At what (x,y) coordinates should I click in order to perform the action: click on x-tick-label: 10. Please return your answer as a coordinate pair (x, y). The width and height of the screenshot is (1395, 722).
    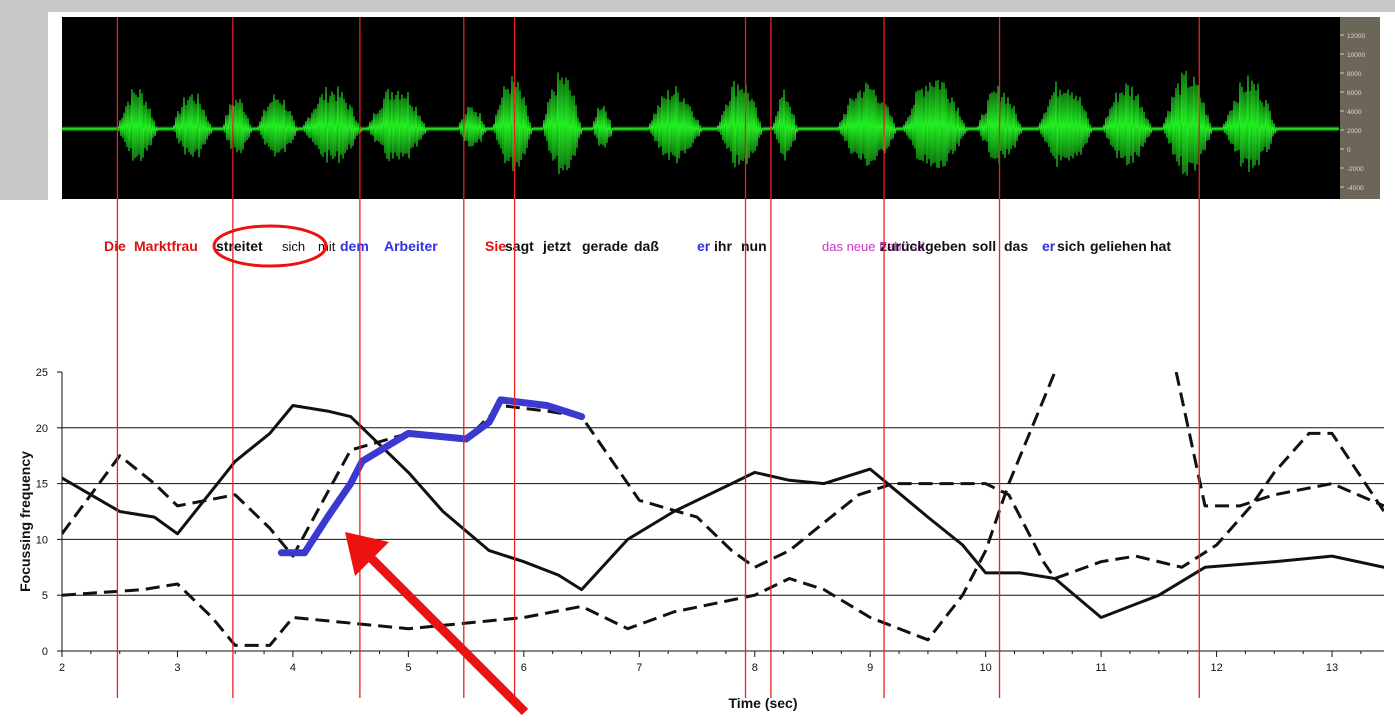
    Looking at the image, I should click on (986, 668).